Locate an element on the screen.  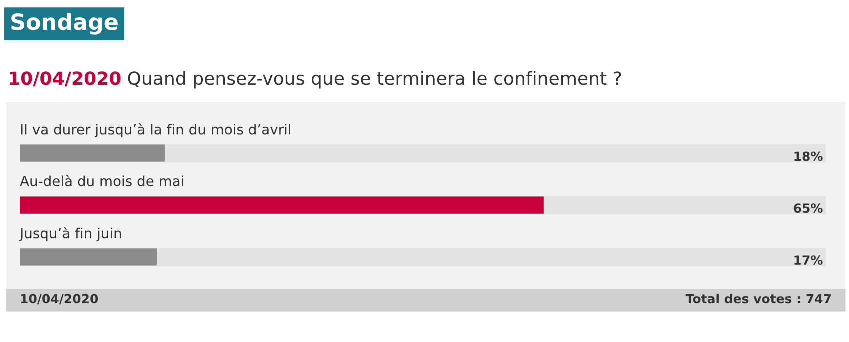
y-tick-label: Il va durer jusqu’à la fin du mois d’avril is located at coordinates (155, 131).